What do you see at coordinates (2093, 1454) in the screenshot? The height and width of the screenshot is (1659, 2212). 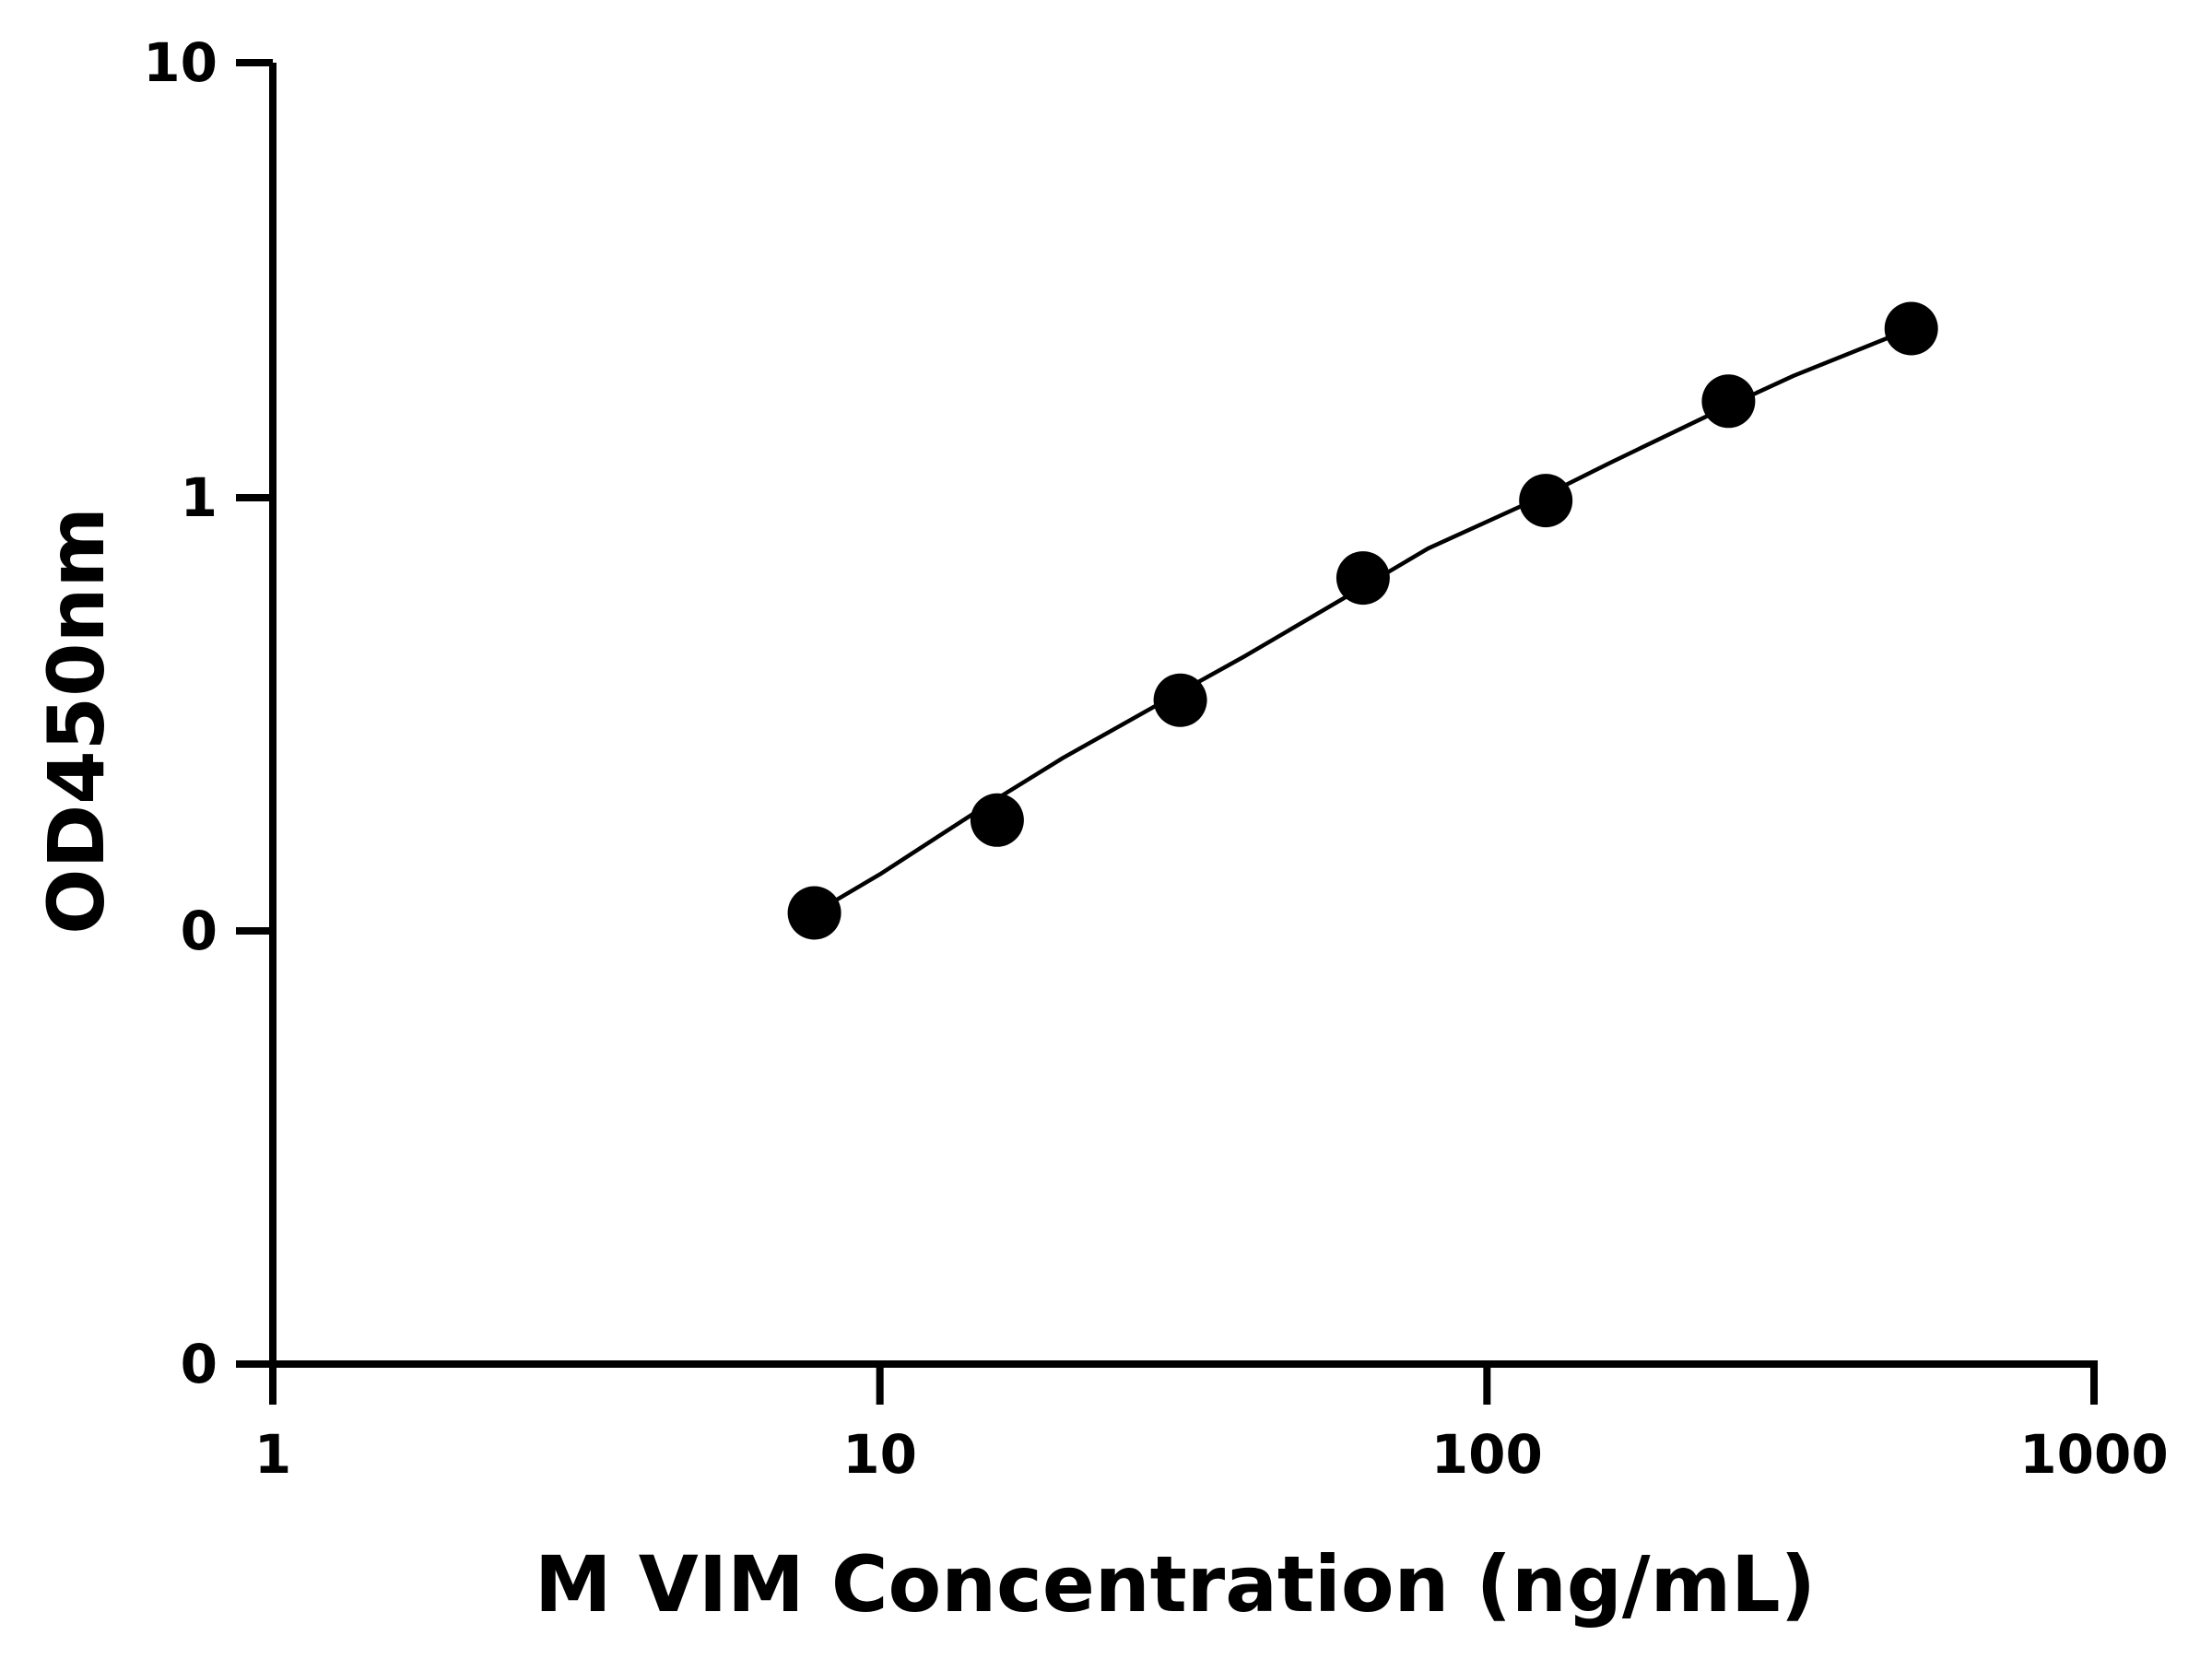 I see `x-tick-label: 1000` at bounding box center [2093, 1454].